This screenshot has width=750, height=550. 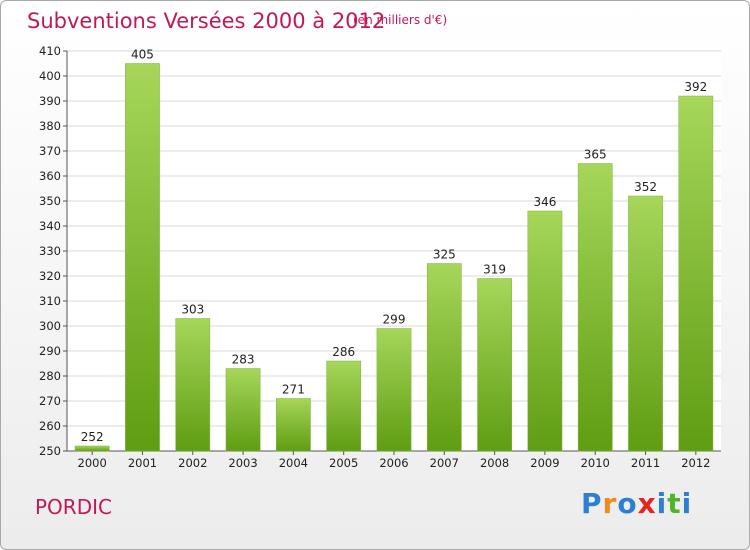 I want to click on data-label: 405, so click(x=142, y=55).